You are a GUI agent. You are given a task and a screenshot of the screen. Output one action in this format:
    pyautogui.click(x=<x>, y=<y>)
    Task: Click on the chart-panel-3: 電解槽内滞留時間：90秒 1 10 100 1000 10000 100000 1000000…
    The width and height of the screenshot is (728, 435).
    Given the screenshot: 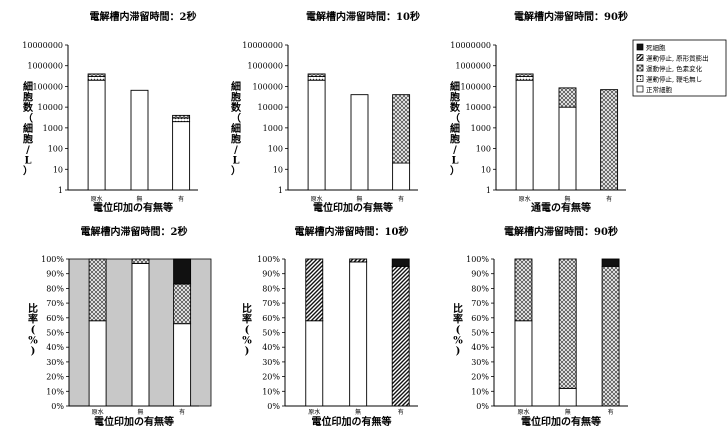 What is the action you would take?
    pyautogui.click(x=538, y=112)
    